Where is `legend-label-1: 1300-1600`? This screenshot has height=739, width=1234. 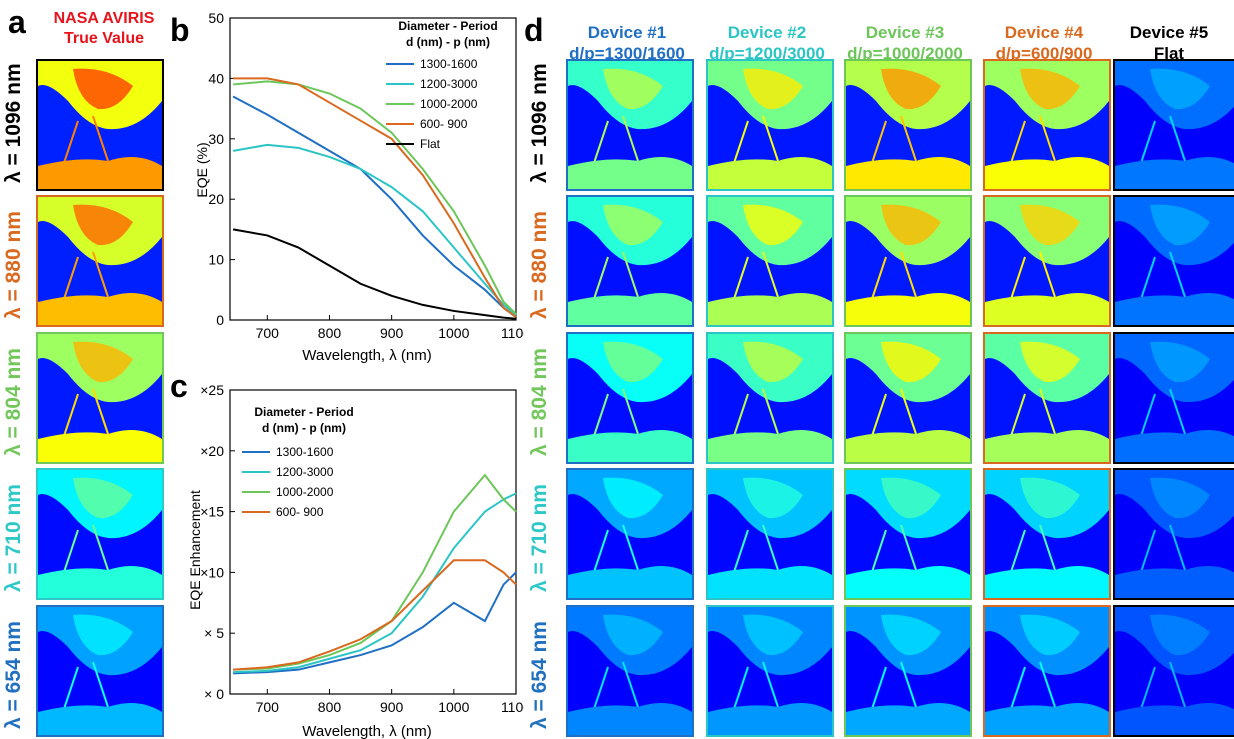 legend-label-1: 1300-1600 is located at coordinates (449, 64).